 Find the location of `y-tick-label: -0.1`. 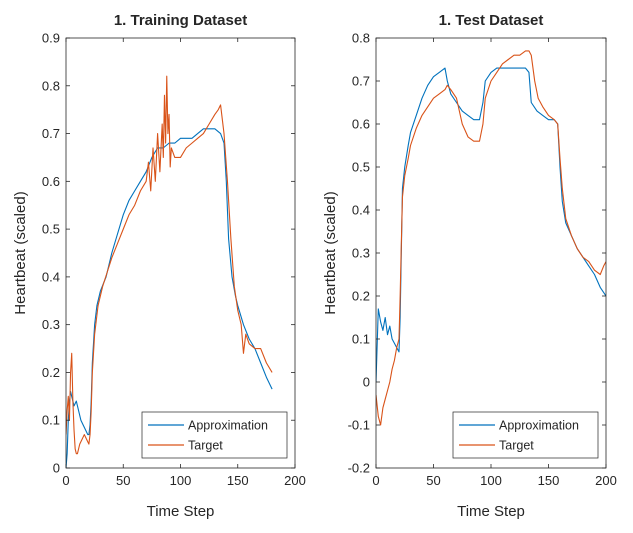

y-tick-label: -0.1 is located at coordinates (359, 425).